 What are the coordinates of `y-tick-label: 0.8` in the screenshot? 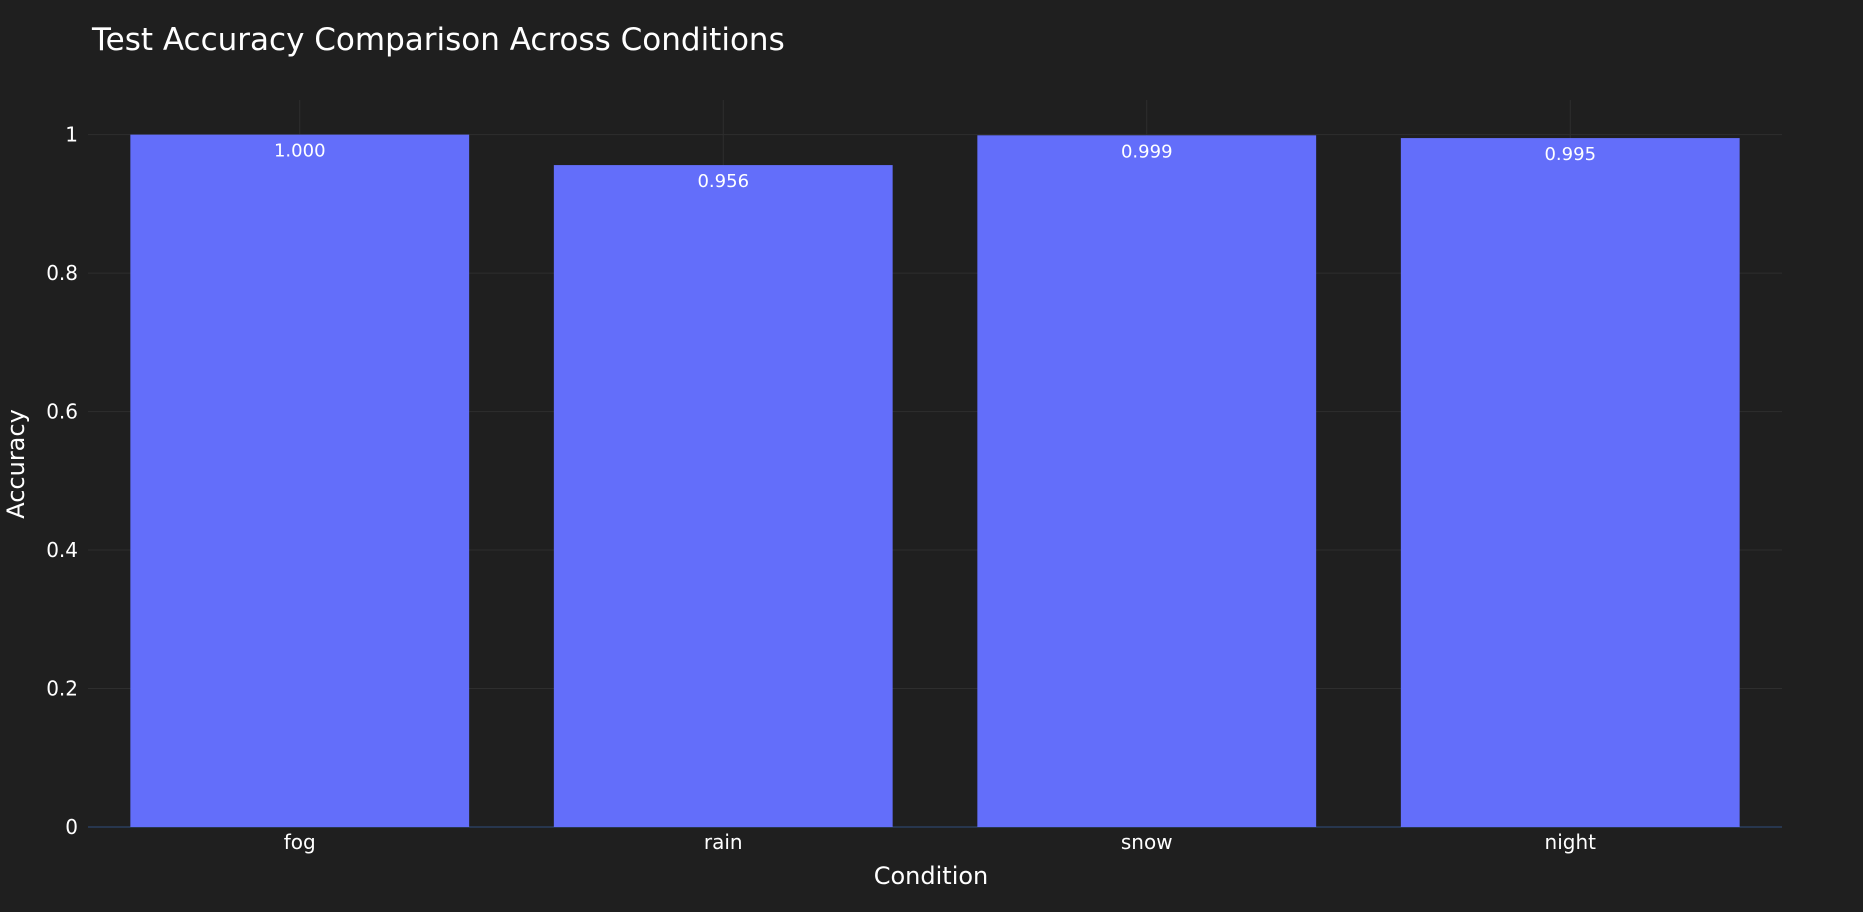 It's located at (62, 273).